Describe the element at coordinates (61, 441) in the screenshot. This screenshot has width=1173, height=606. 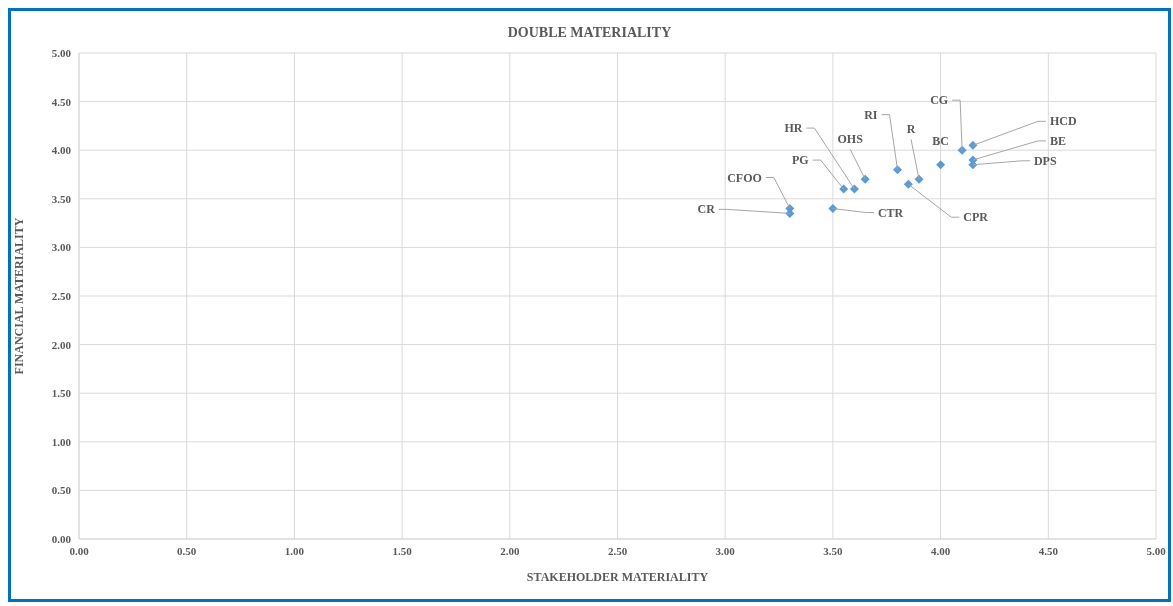
I see `y-tick-label: 1.00` at that location.